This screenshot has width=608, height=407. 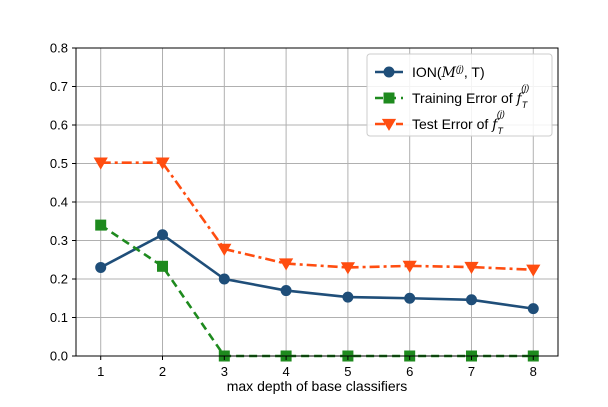 What do you see at coordinates (59, 240) in the screenshot?
I see `y-tick-label: 0.3` at bounding box center [59, 240].